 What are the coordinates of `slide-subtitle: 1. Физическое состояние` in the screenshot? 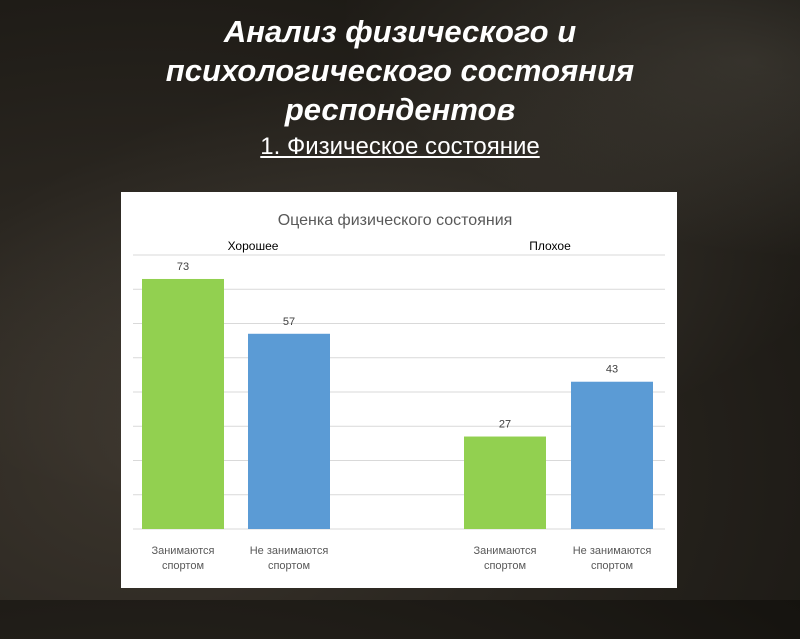 It's located at (400, 146).